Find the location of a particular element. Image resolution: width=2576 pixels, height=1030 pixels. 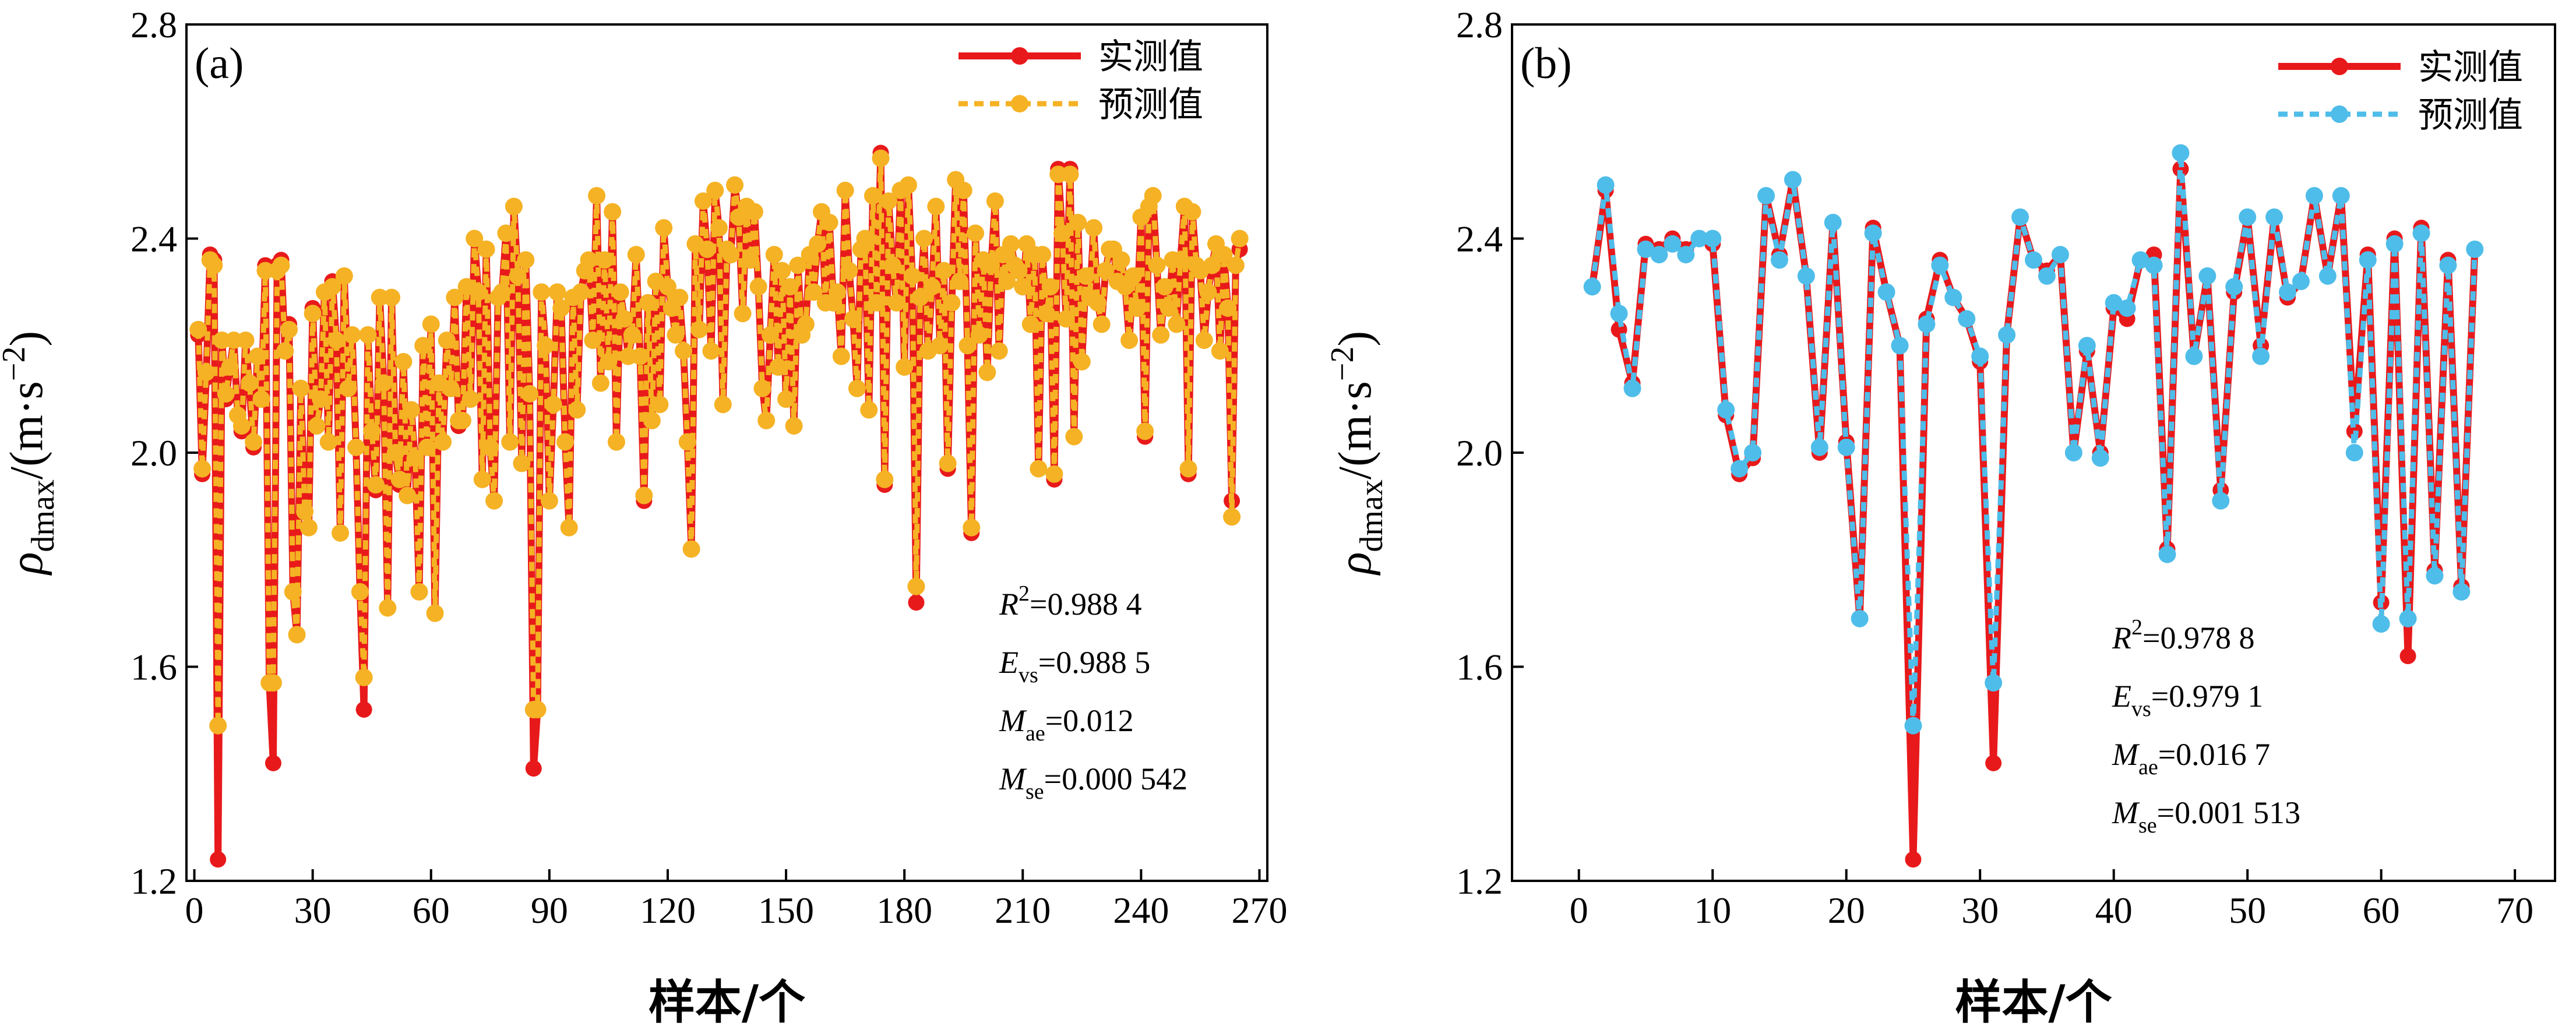

x-tick-label: 40 is located at coordinates (2114, 911).